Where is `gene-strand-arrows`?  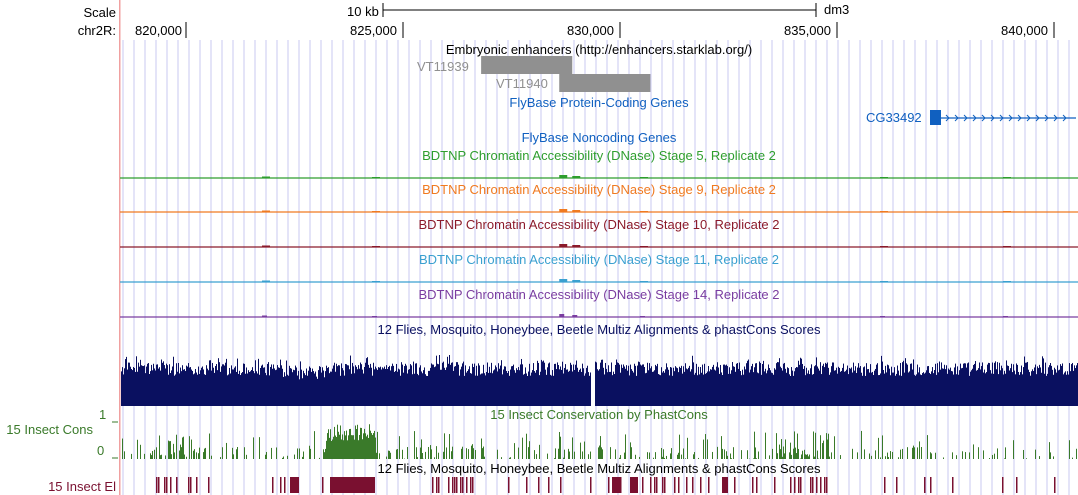 gene-strand-arrows is located at coordinates (1006, 118).